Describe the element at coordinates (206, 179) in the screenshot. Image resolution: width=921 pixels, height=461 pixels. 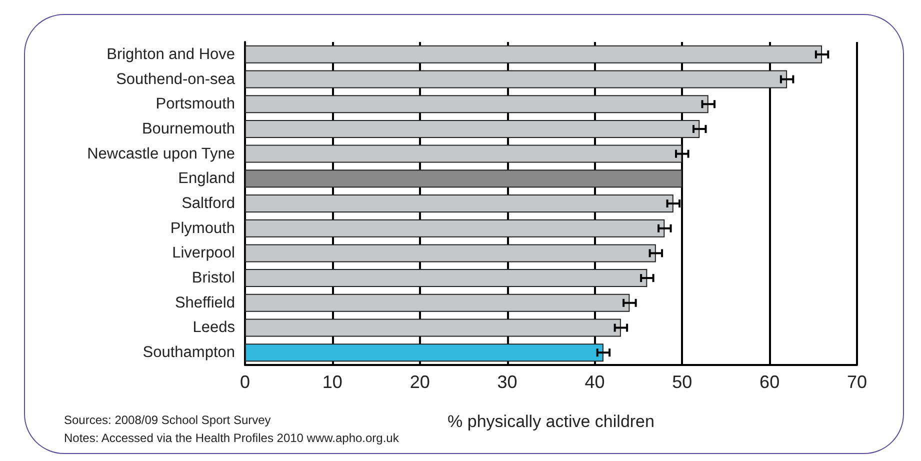
I see `y-tick-label: England` at that location.